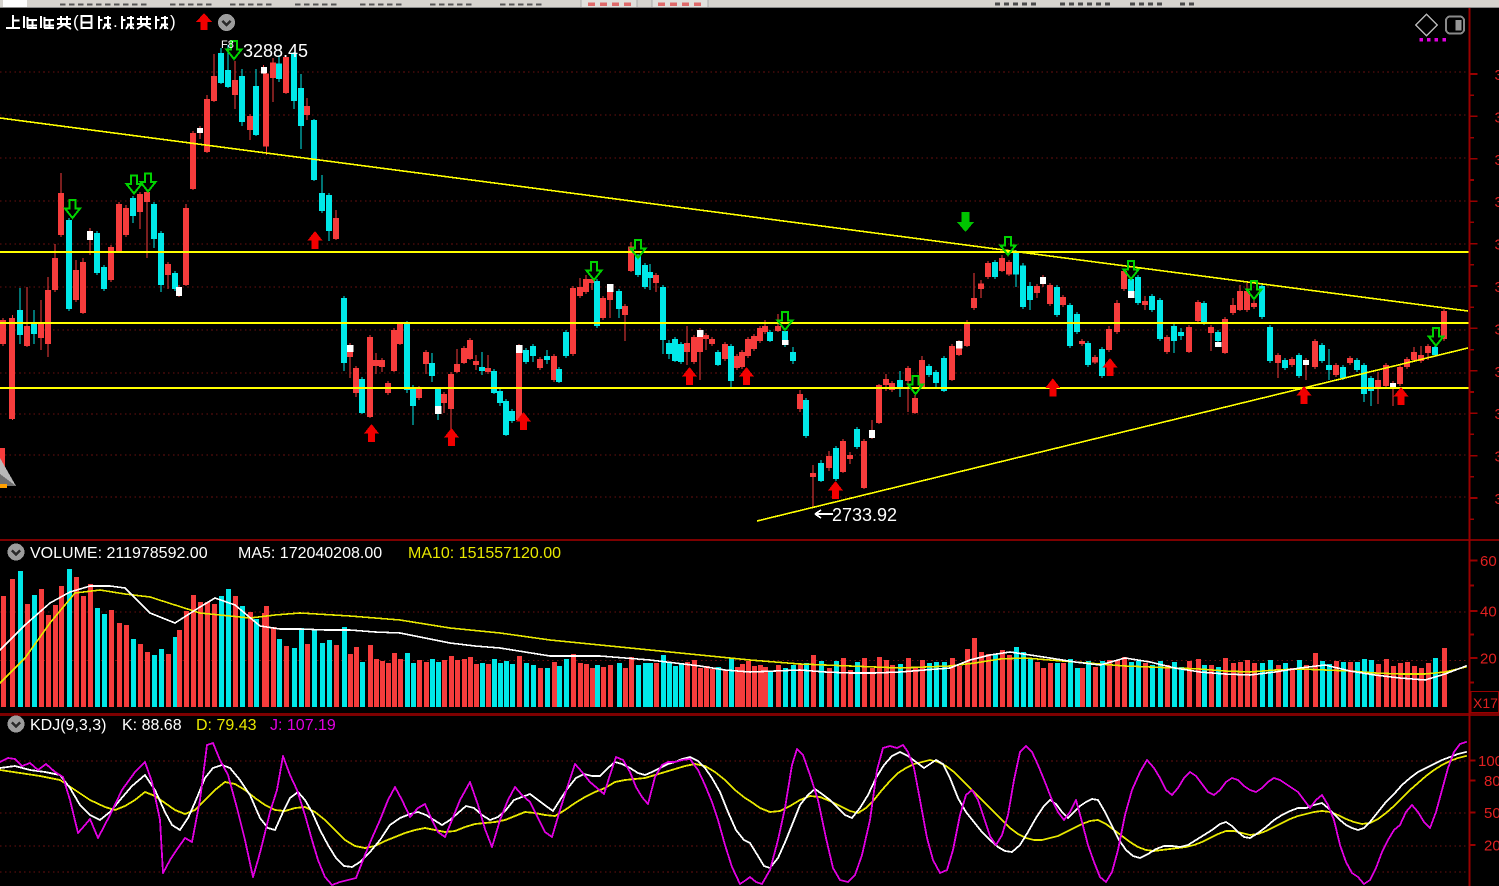  Describe the element at coordinates (1488, 561) in the screenshot. I see `svg-text: 60` at that location.